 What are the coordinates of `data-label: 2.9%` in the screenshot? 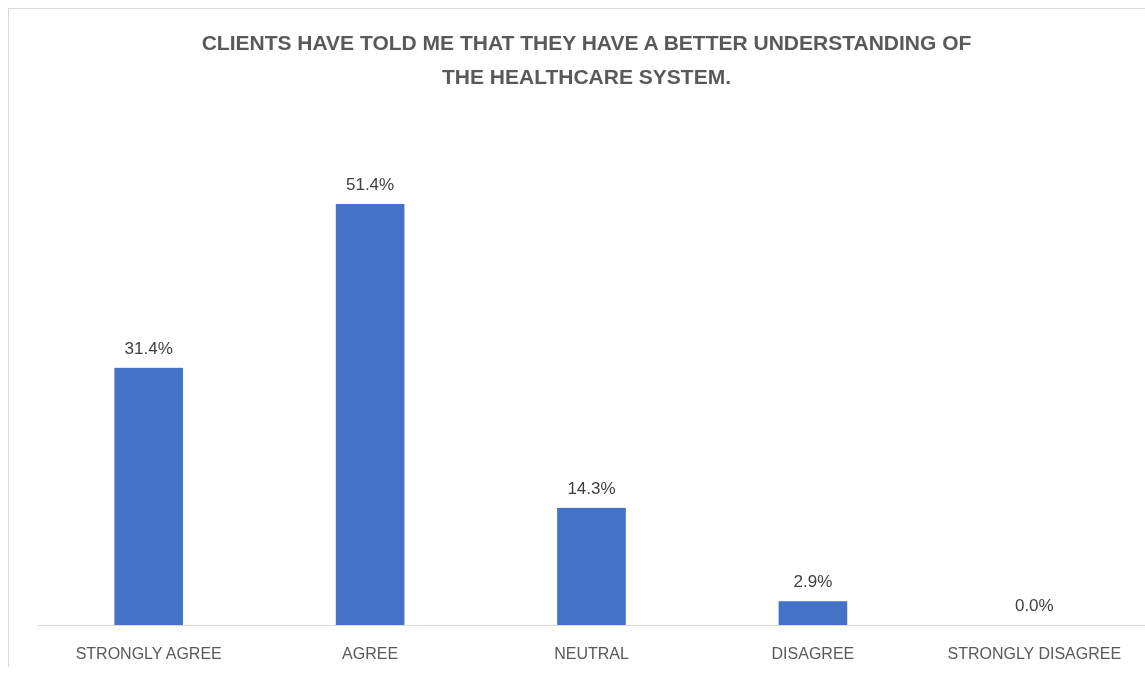 It's located at (813, 582).